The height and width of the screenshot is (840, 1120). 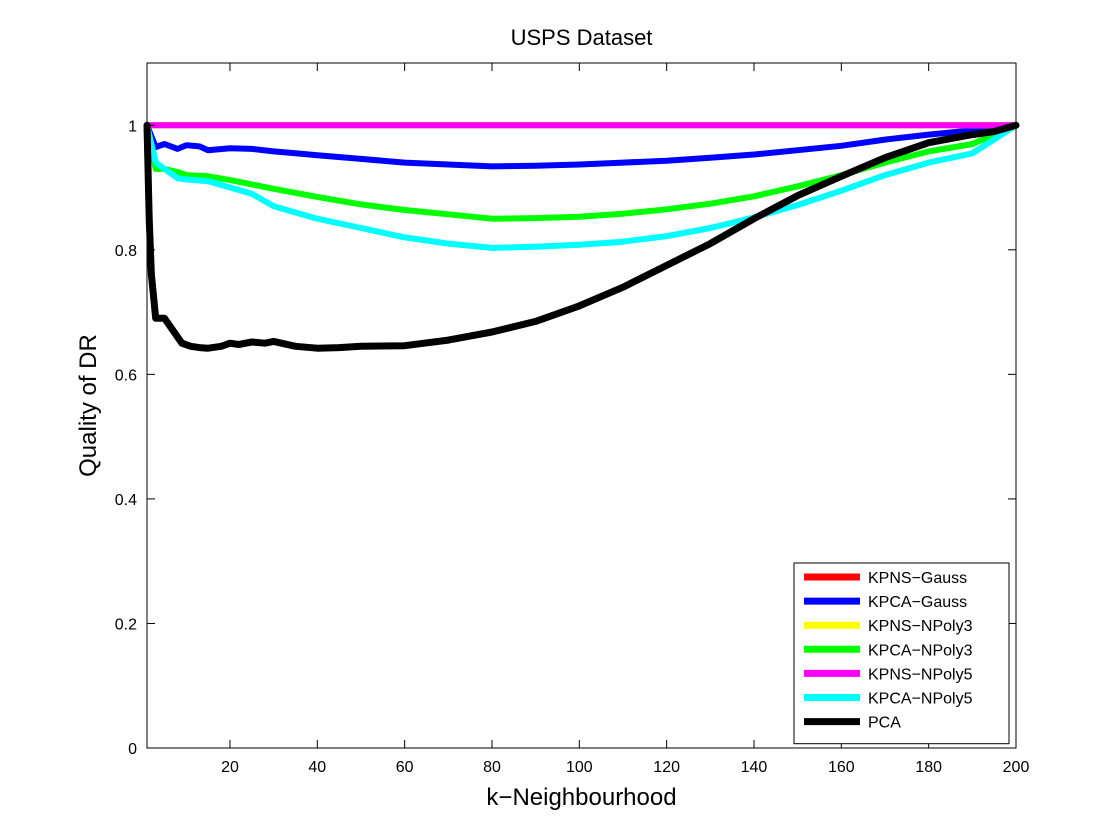 I want to click on x-tick-label: 100, so click(x=579, y=767).